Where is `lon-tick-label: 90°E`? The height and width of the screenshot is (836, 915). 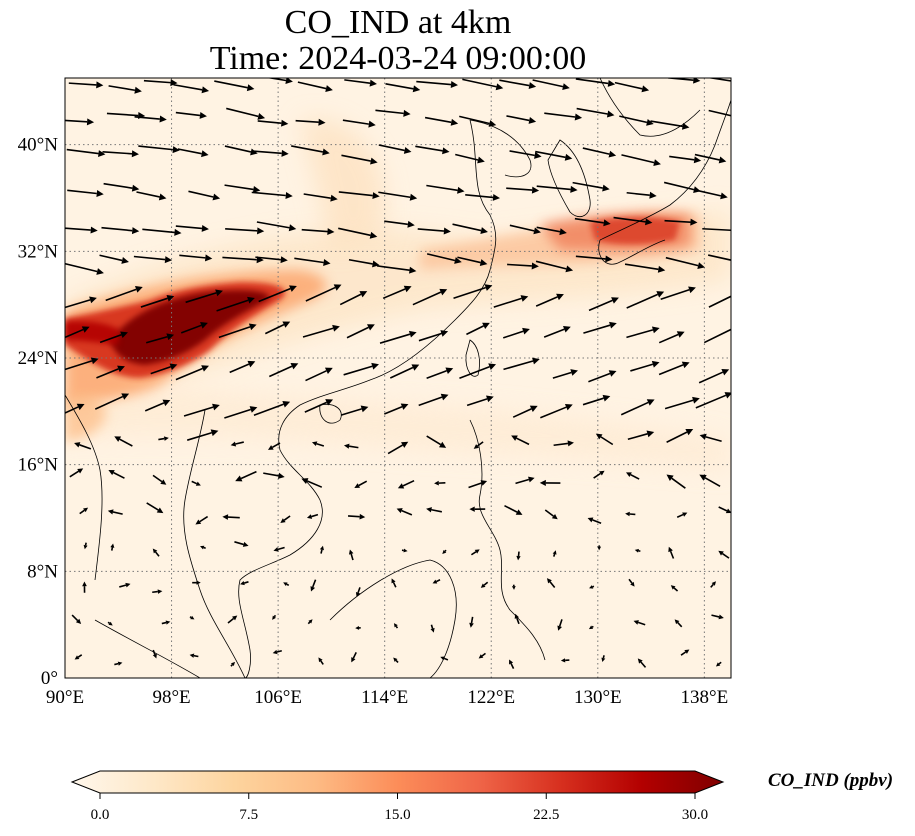 lon-tick-label: 90°E is located at coordinates (65, 697).